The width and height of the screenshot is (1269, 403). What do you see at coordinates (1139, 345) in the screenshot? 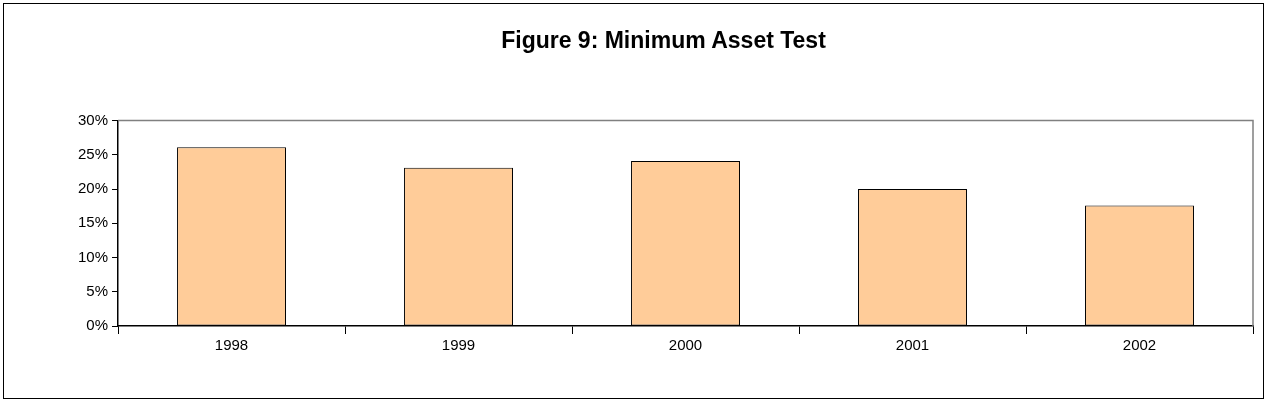
I see `x-tick-label: 2002` at bounding box center [1139, 345].